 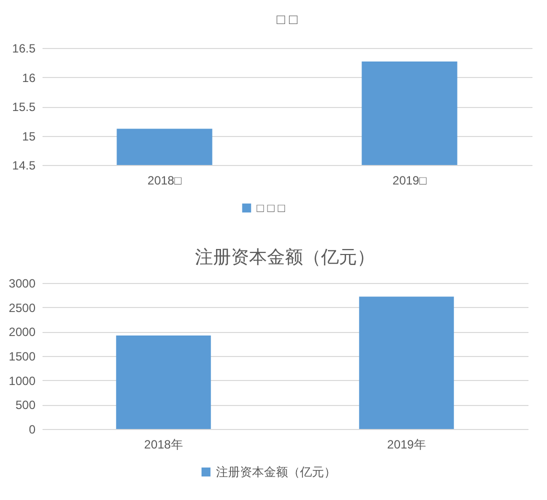 I want to click on y-tick-label: 3000, so click(x=22, y=283).